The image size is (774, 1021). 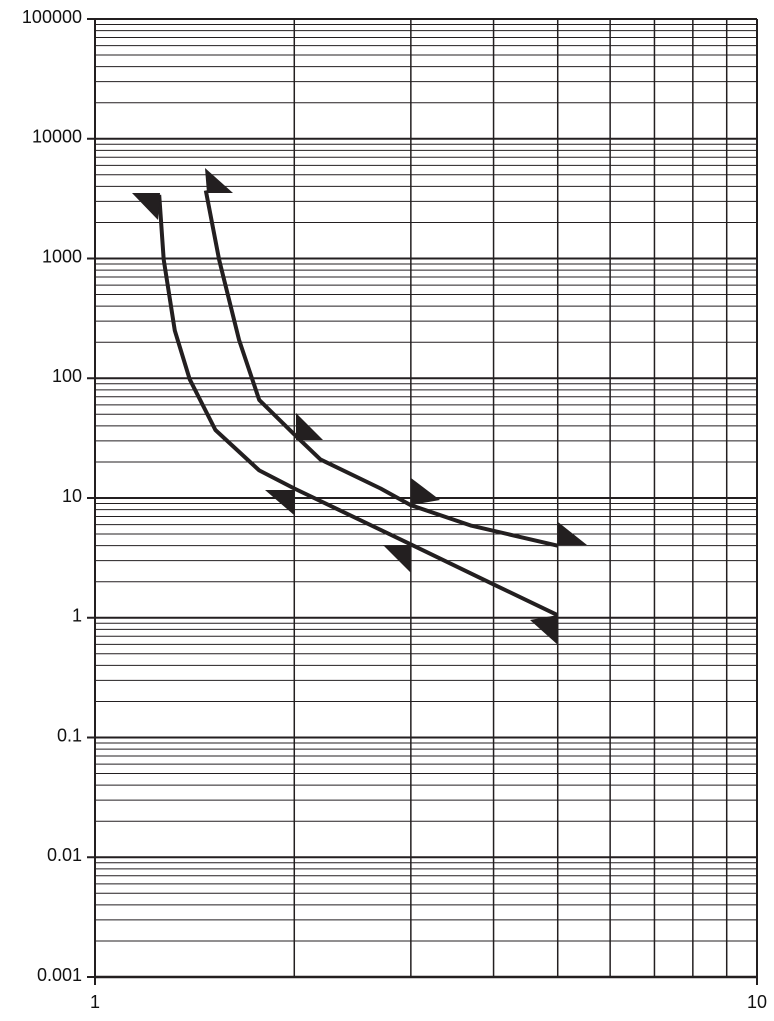 I want to click on y-tick-label: 10, so click(x=72, y=496).